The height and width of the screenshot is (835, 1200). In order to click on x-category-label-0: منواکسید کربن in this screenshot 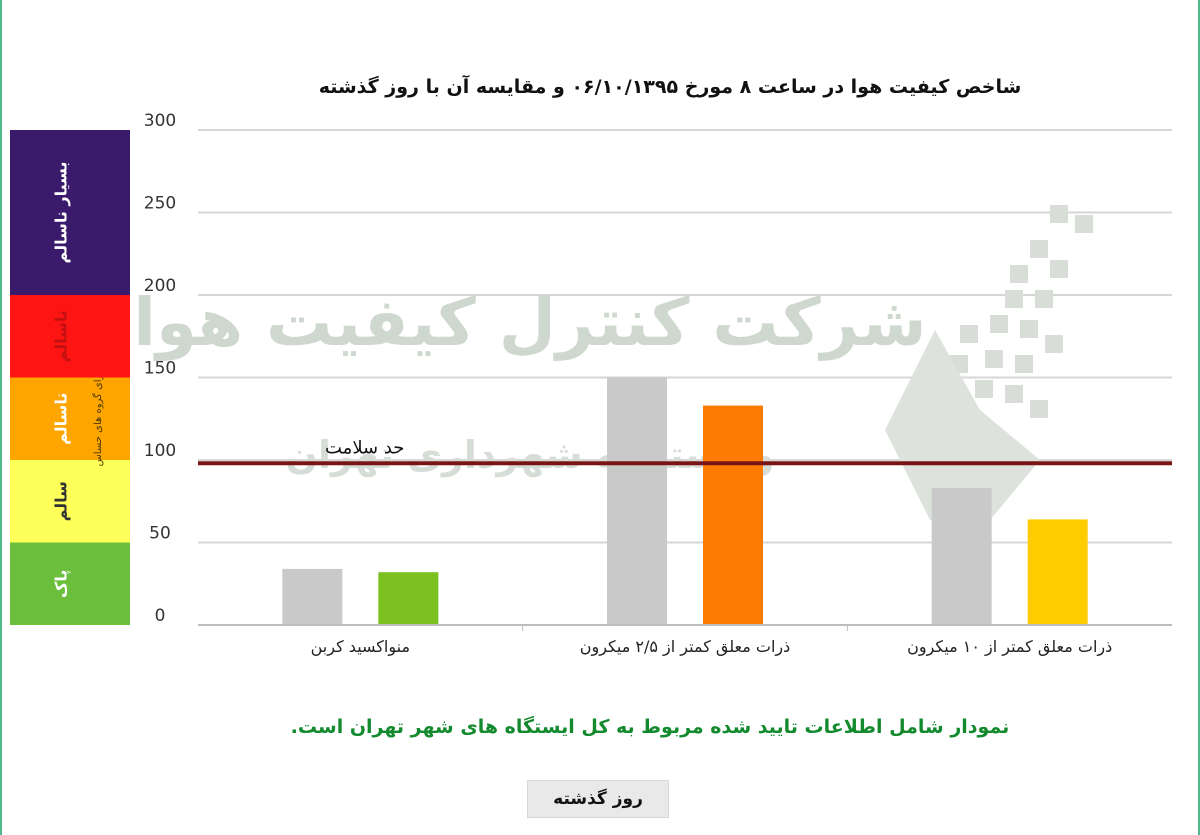, I will do `click(360, 647)`.